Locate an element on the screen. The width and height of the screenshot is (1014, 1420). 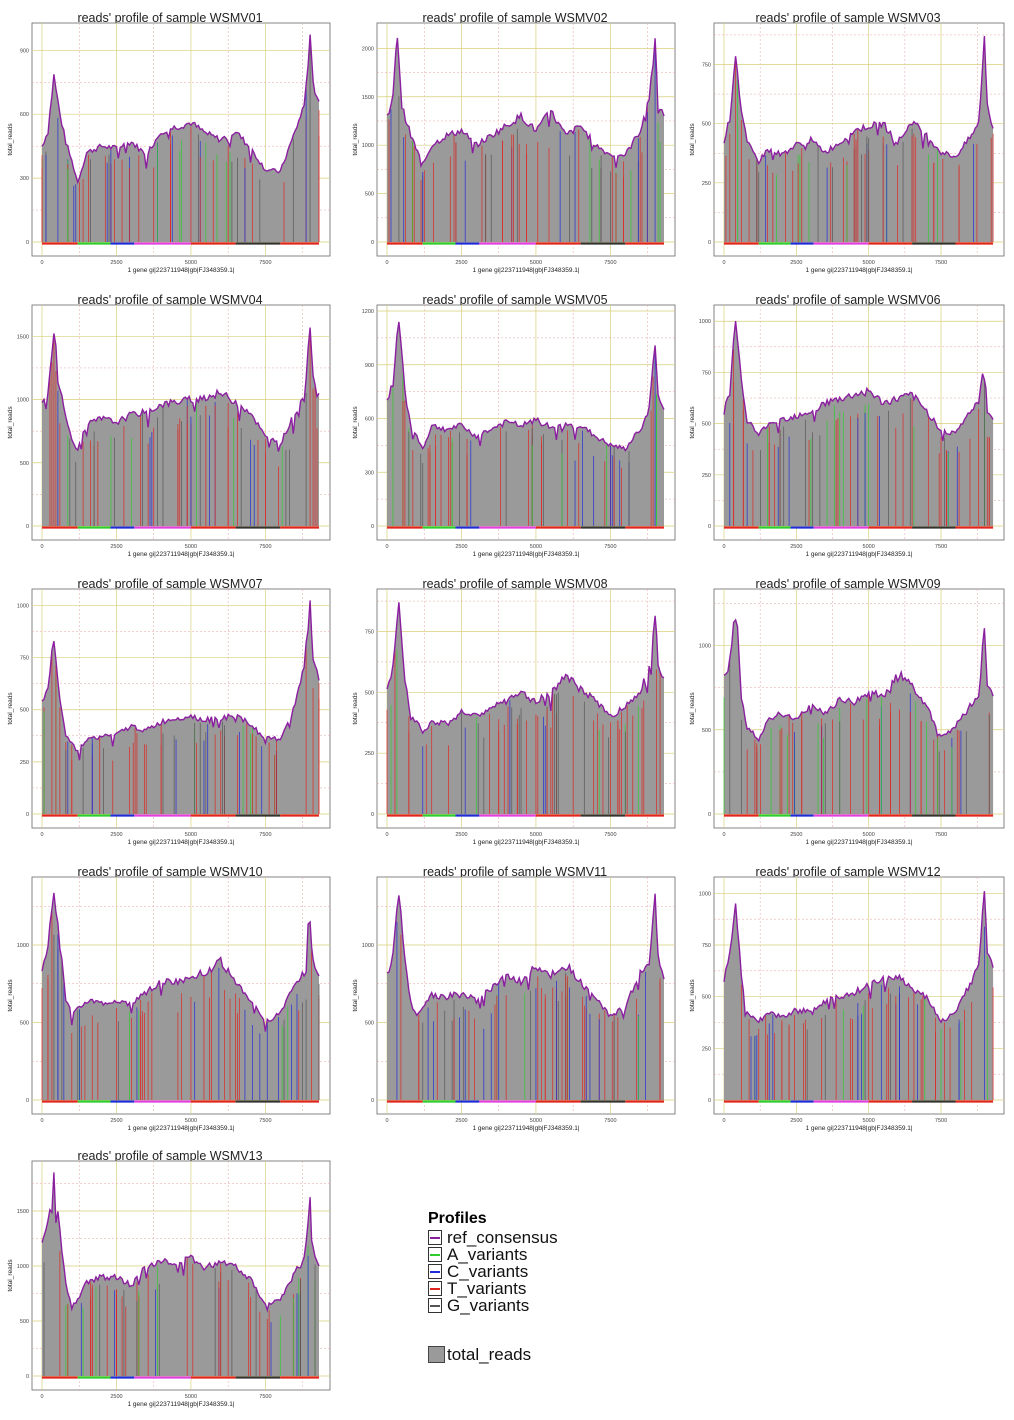
chart-title: reads' profile of sample WSMV11 is located at coordinates (515, 872).